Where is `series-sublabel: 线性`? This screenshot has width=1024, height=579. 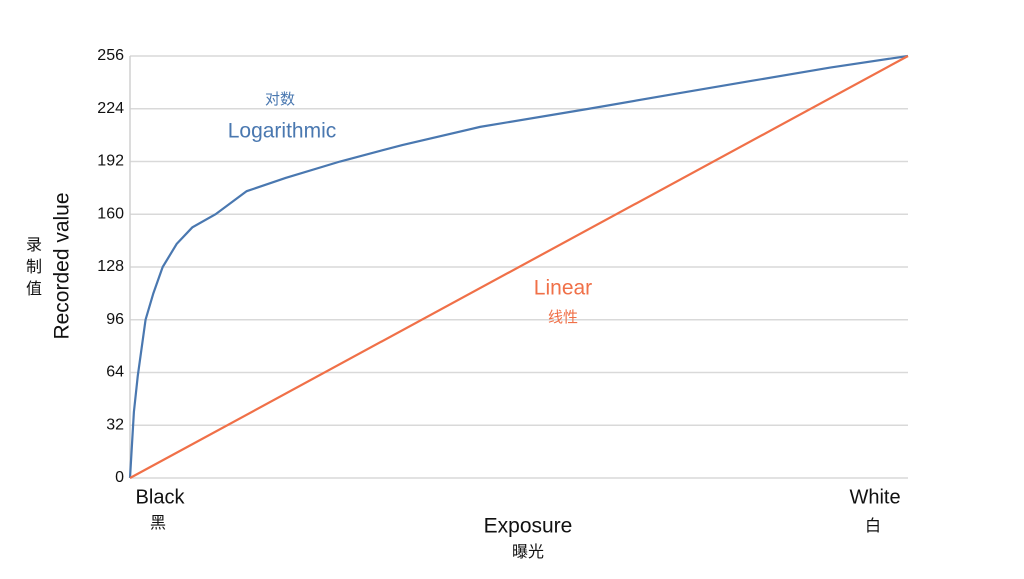 series-sublabel: 线性 is located at coordinates (563, 317).